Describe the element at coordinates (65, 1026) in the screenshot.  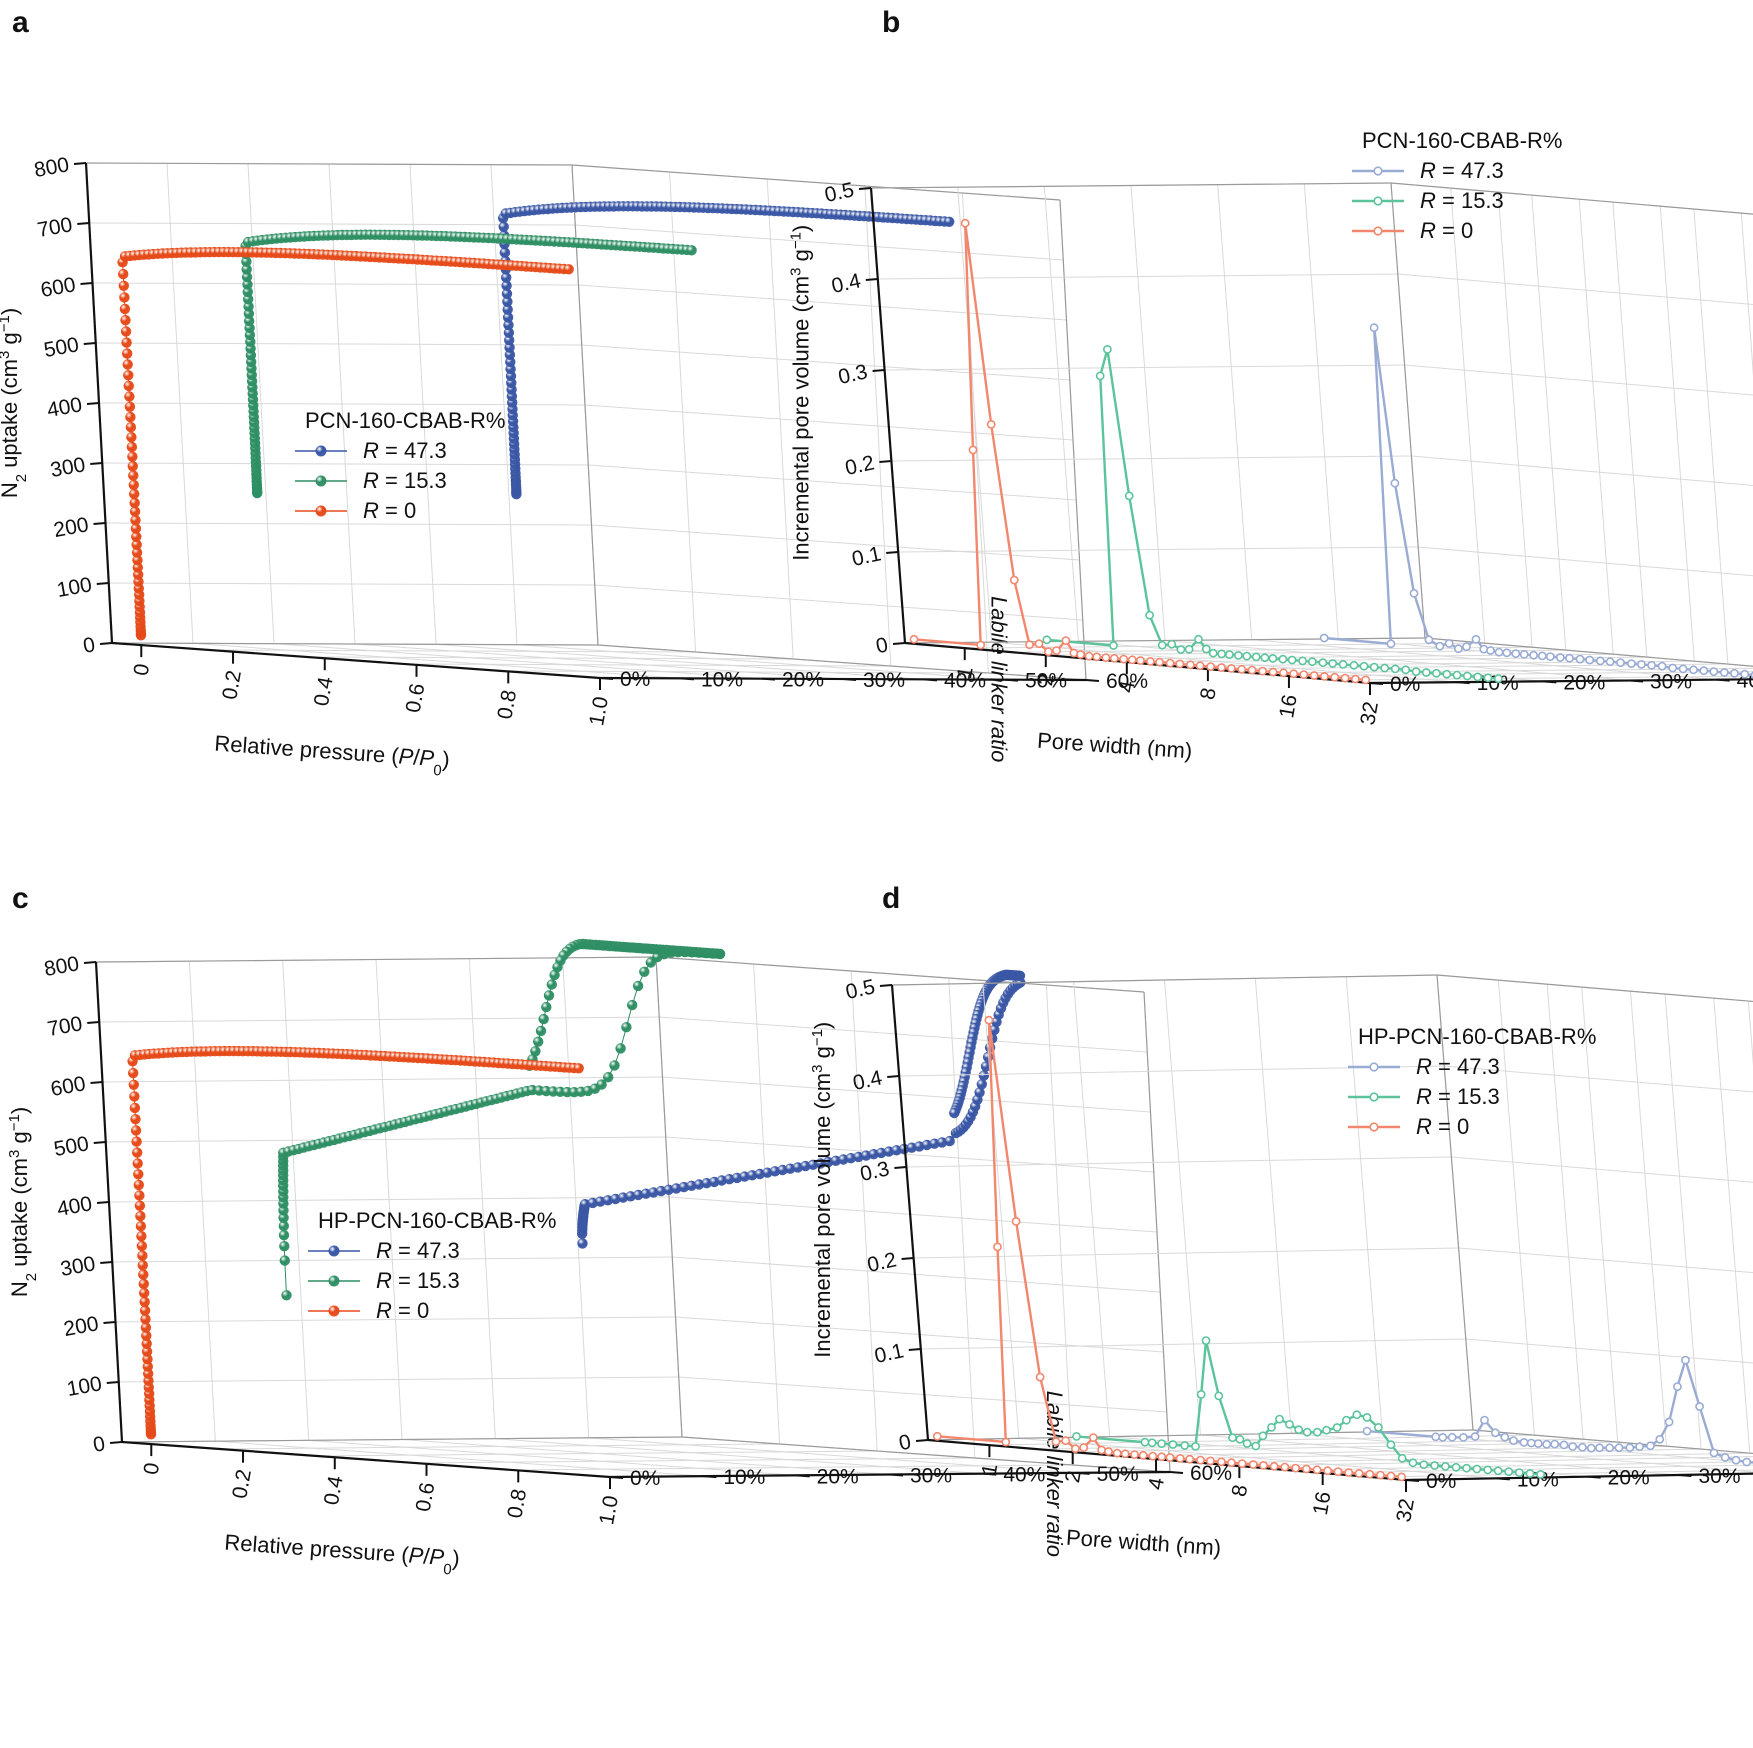
I see `y-tick-label: 700` at that location.